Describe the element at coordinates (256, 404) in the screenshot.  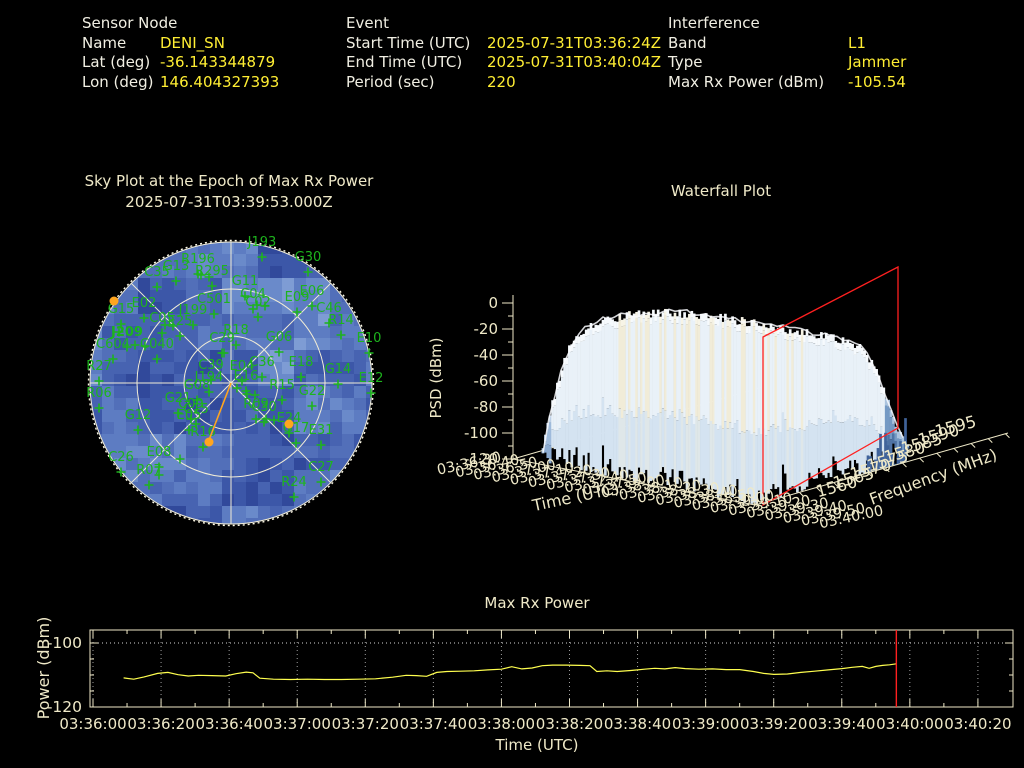
I see `satellite-label-R09: R09` at that location.